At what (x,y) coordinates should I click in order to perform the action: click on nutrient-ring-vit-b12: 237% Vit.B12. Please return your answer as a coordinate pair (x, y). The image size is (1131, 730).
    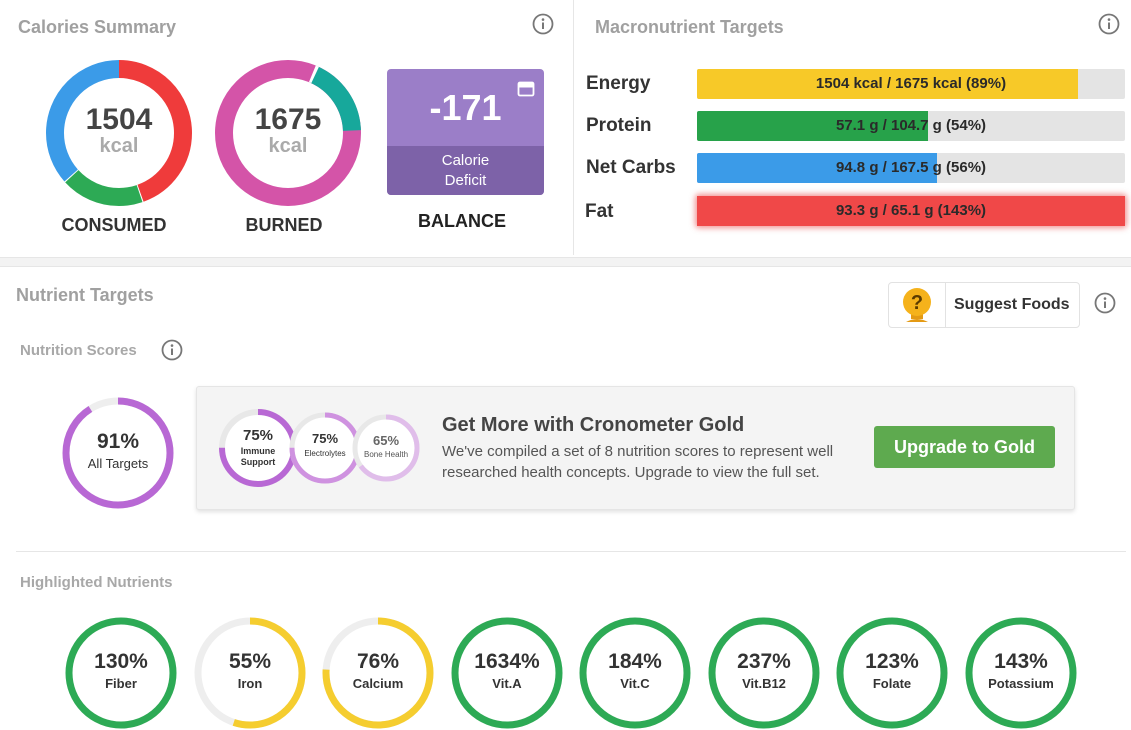
    Looking at the image, I should click on (764, 673).